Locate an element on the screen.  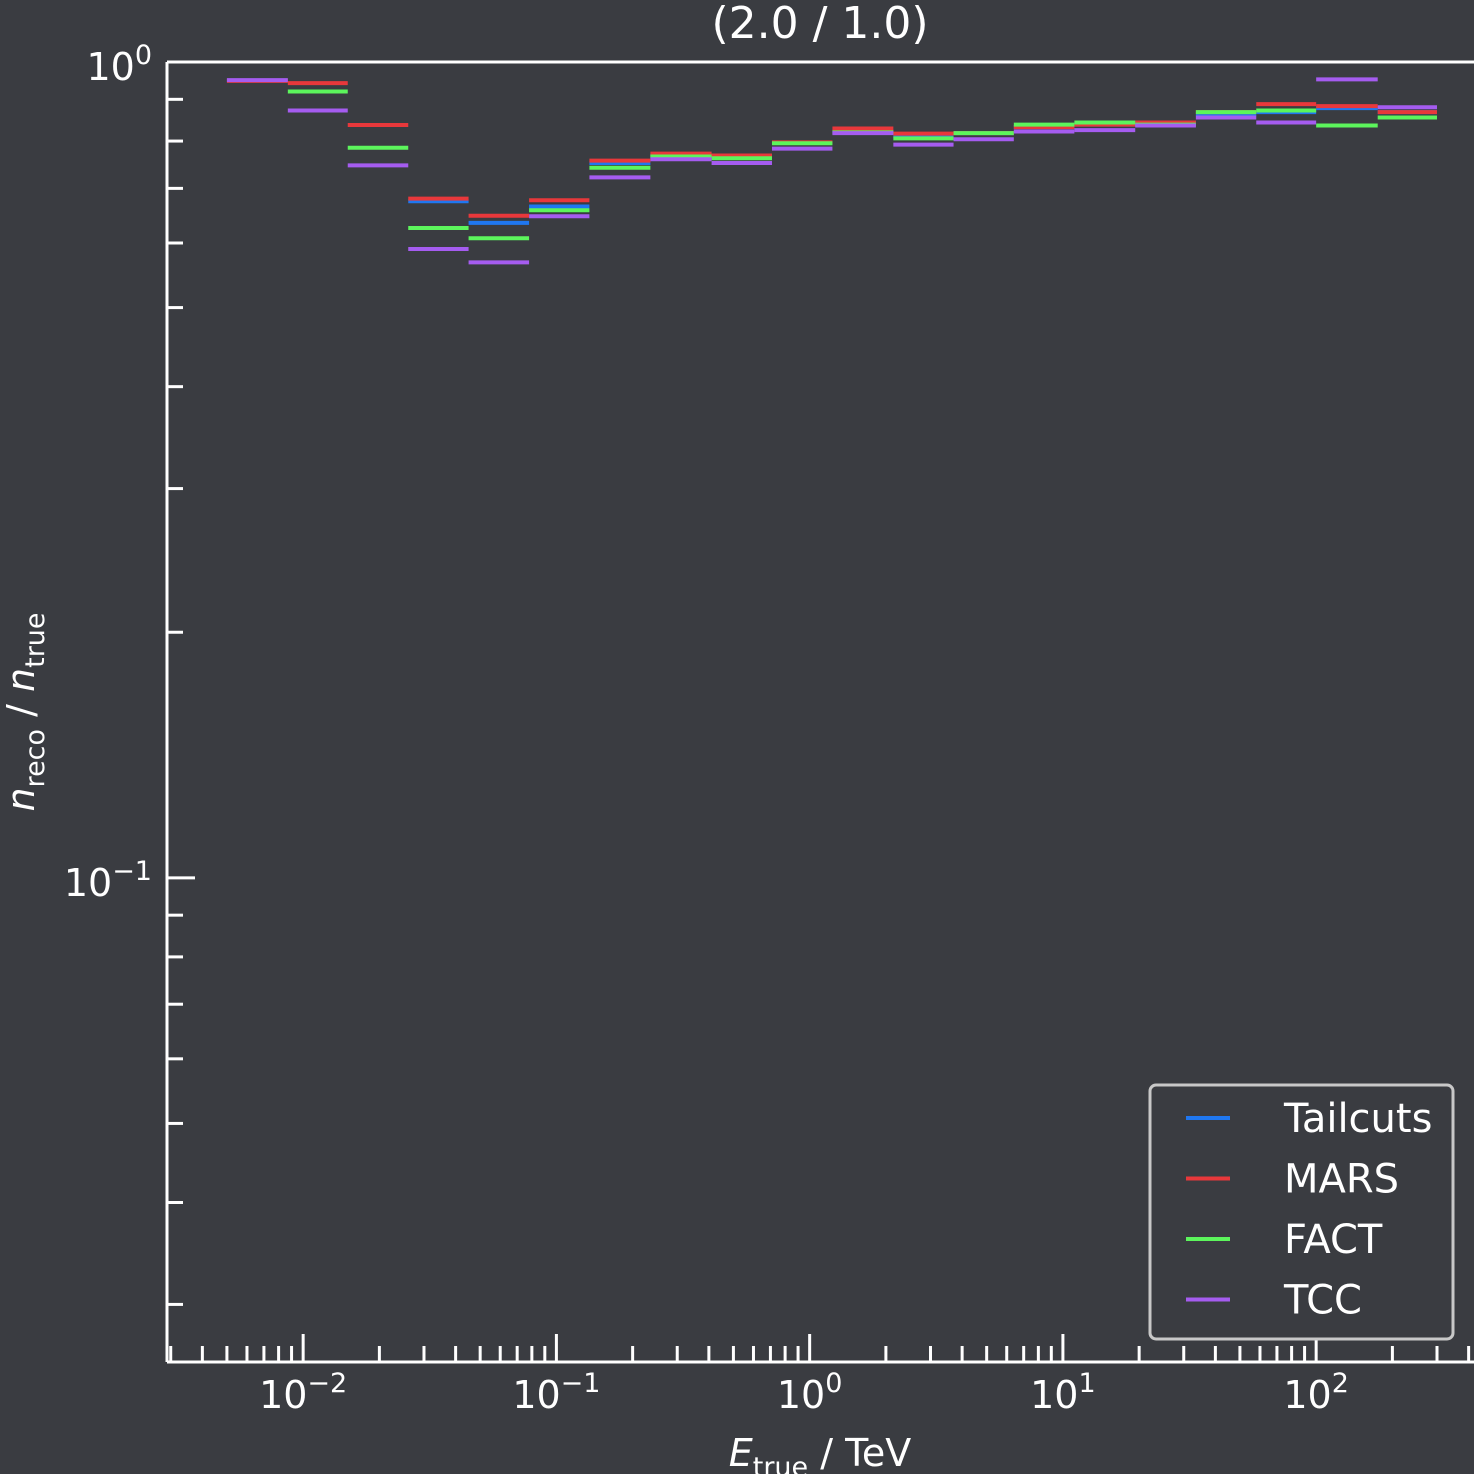
legend-label-fact: FACT is located at coordinates (1333, 1240).